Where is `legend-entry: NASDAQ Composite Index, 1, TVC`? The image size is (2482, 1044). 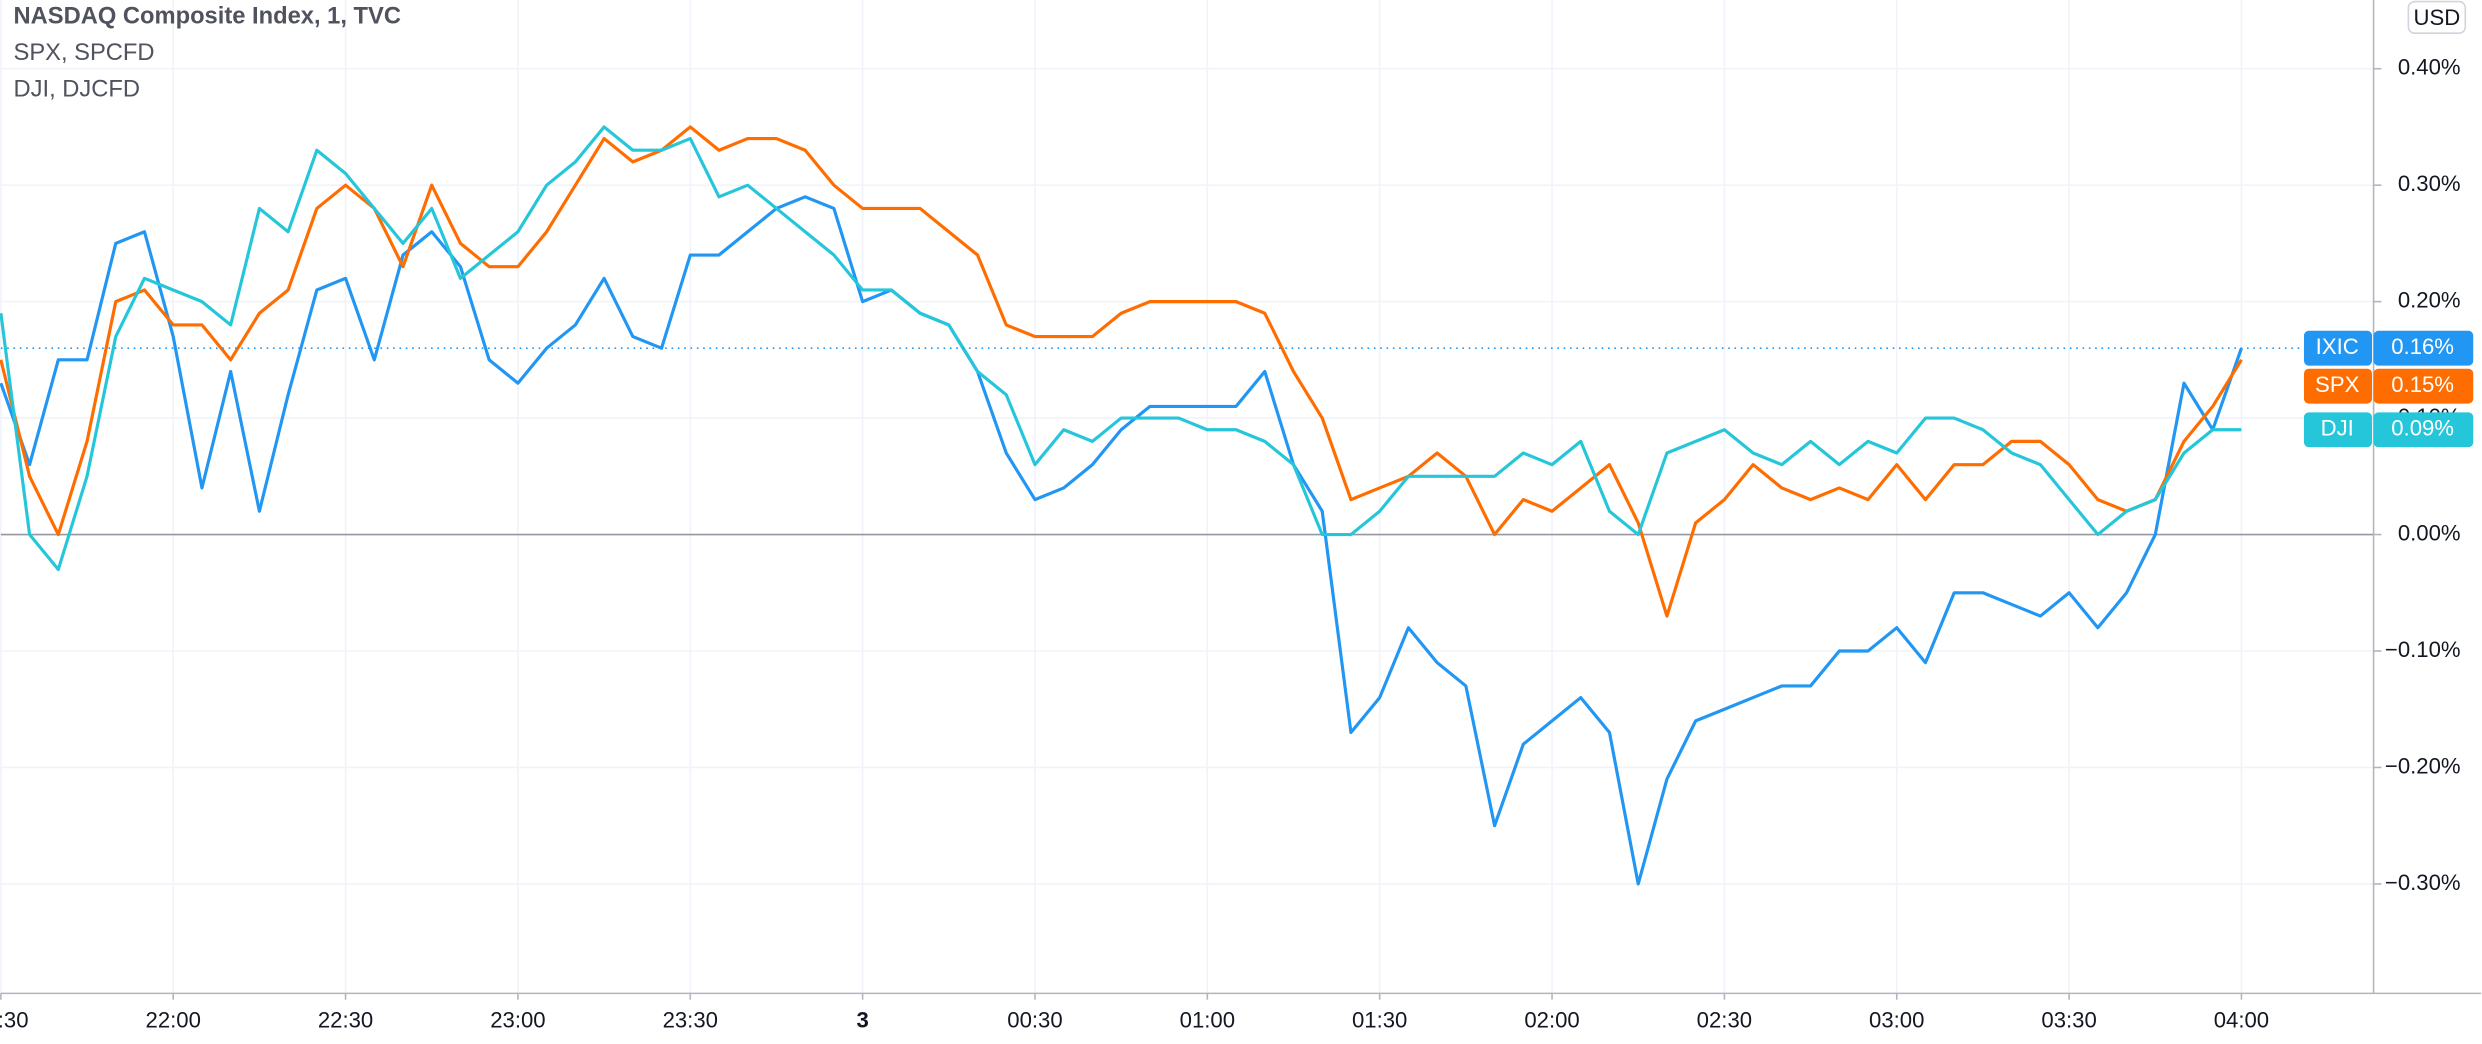
legend-entry: NASDAQ Composite Index, 1, TVC is located at coordinates (207, 17).